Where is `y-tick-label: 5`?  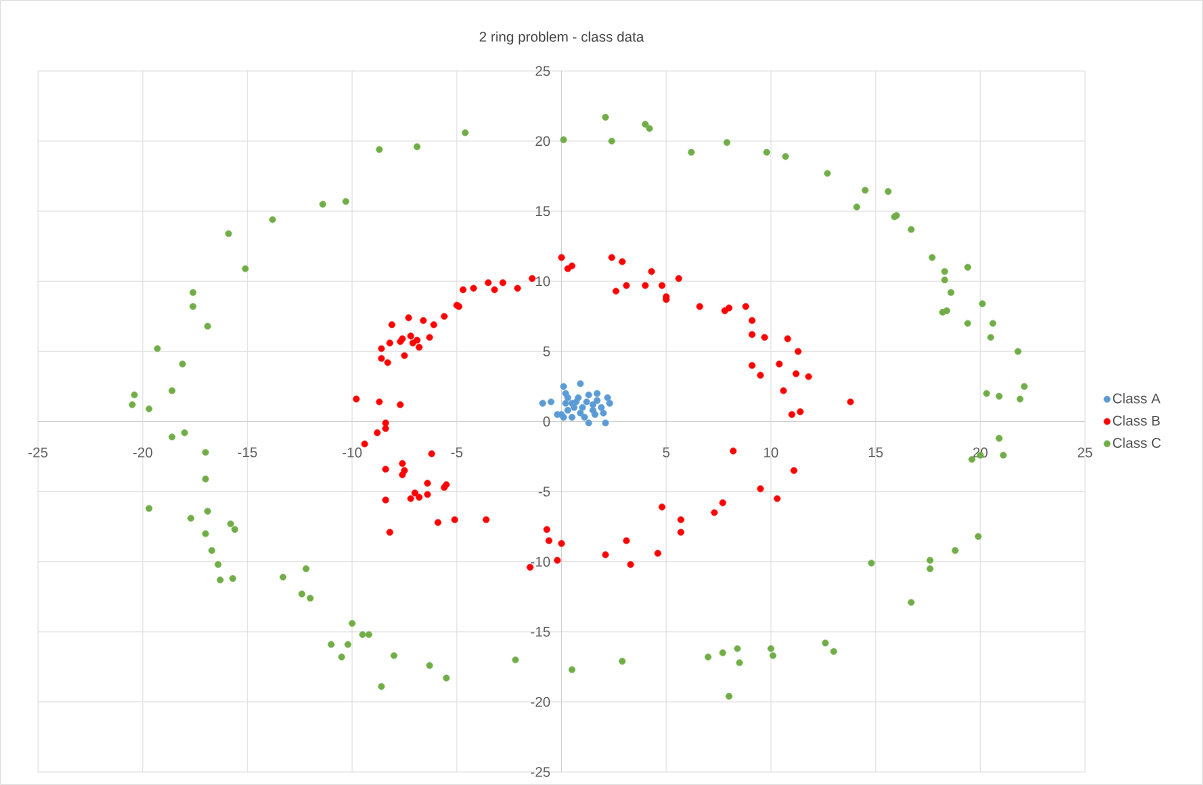
y-tick-label: 5 is located at coordinates (546, 351).